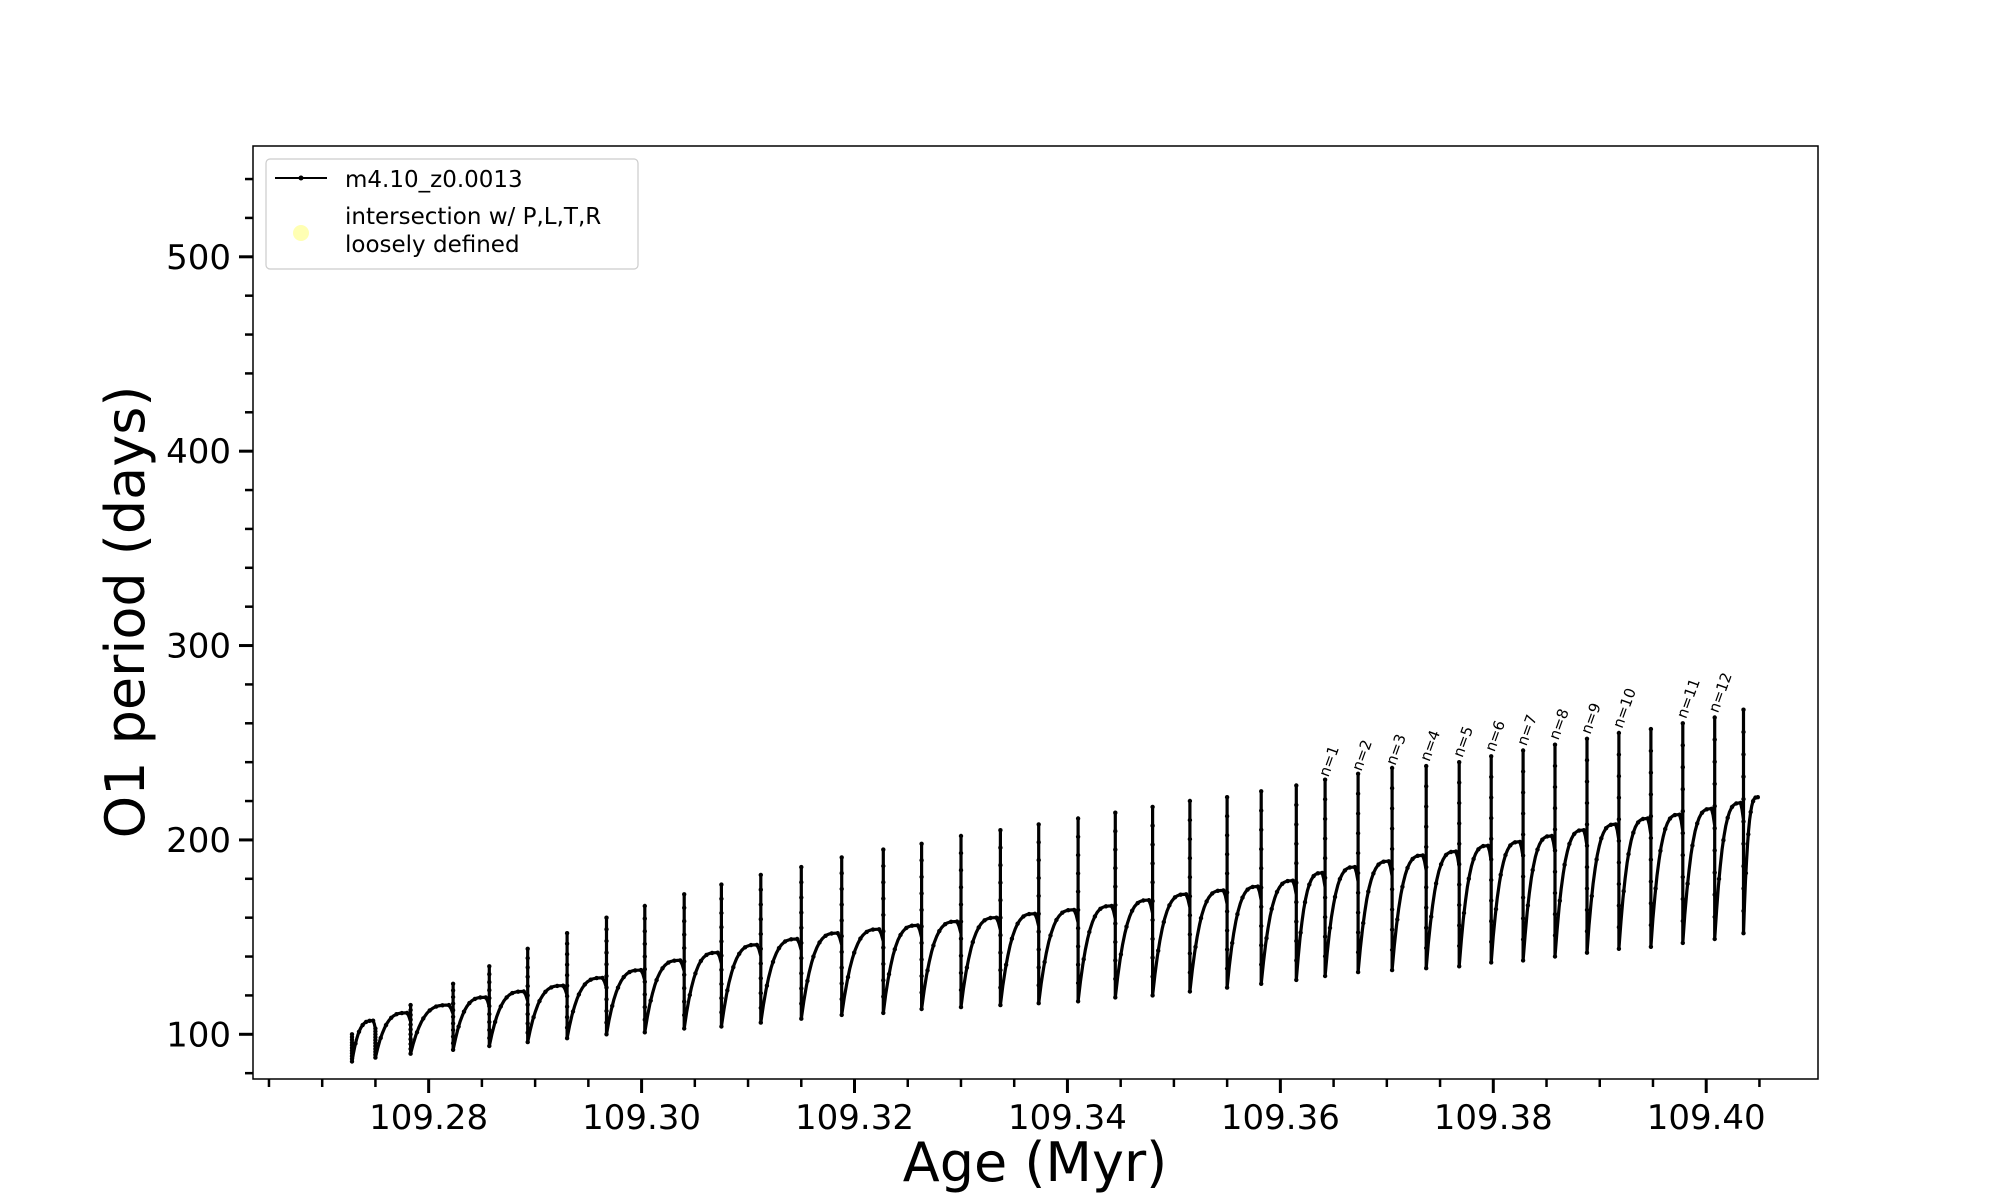 The width and height of the screenshot is (2000, 1200). What do you see at coordinates (209, 626) in the screenshot?
I see `y-axis: 100 200 300 400 500` at bounding box center [209, 626].